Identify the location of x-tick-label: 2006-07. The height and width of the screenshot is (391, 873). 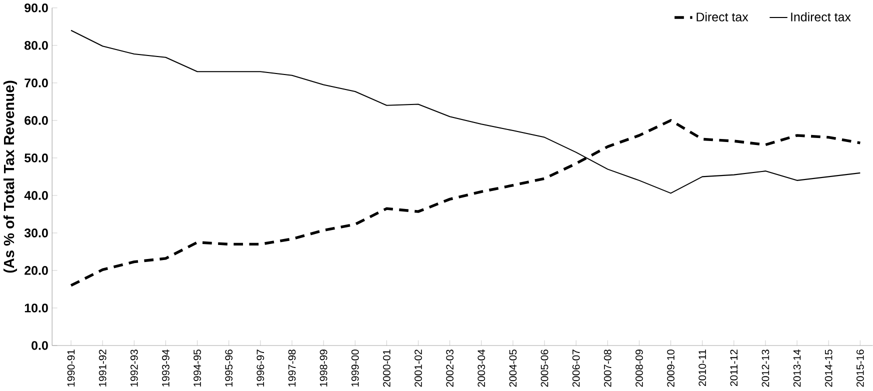
(576, 368).